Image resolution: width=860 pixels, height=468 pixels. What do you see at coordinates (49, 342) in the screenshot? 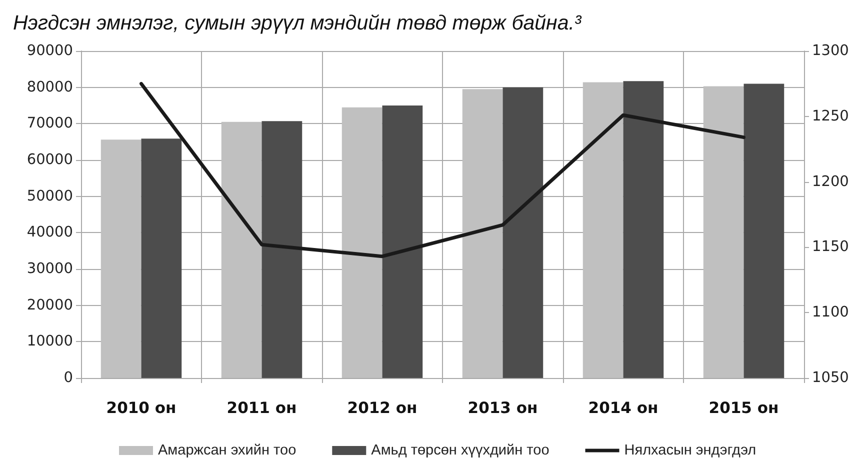
I see `y-tick-label: 10000` at bounding box center [49, 342].